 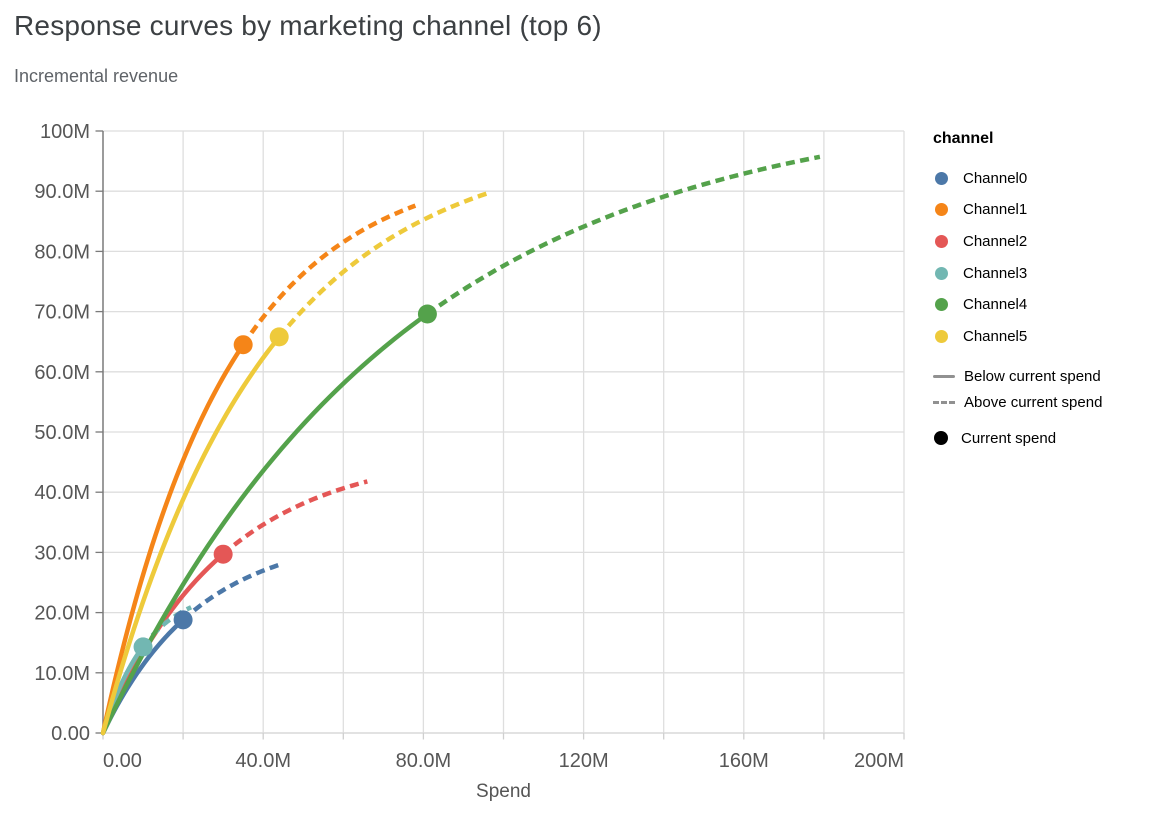 I want to click on current-spend-point-channel0, so click(x=183, y=620).